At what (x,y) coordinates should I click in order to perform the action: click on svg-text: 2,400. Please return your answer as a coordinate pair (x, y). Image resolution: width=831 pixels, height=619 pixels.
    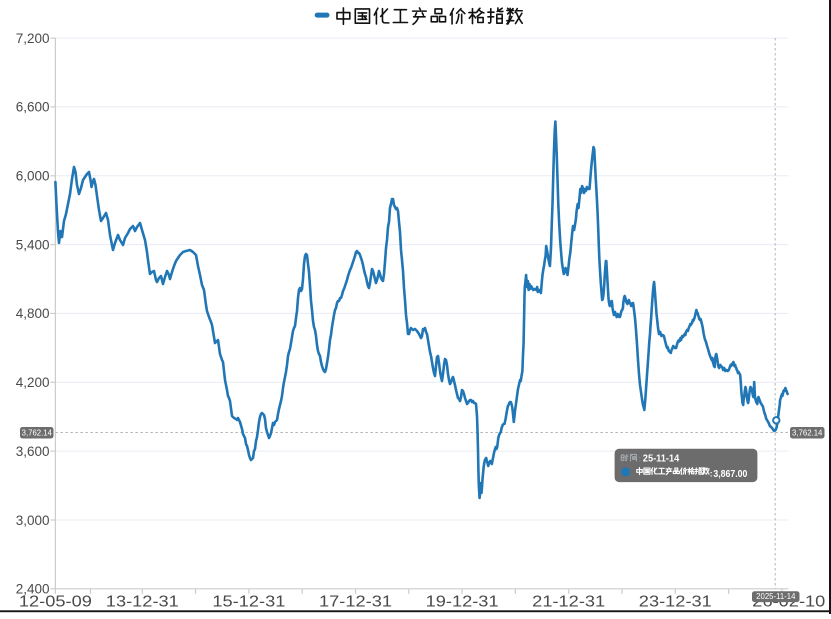
    Looking at the image, I should click on (33, 589).